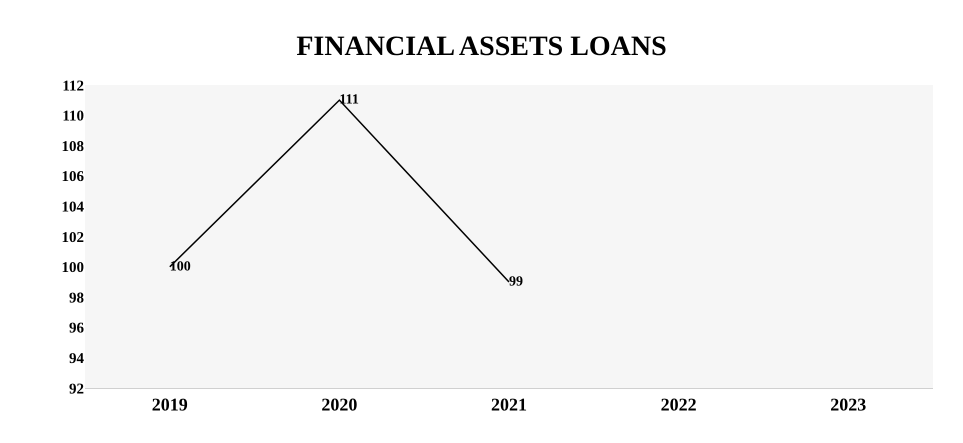  What do you see at coordinates (73, 268) in the screenshot?
I see `y-tick-label: 100` at bounding box center [73, 268].